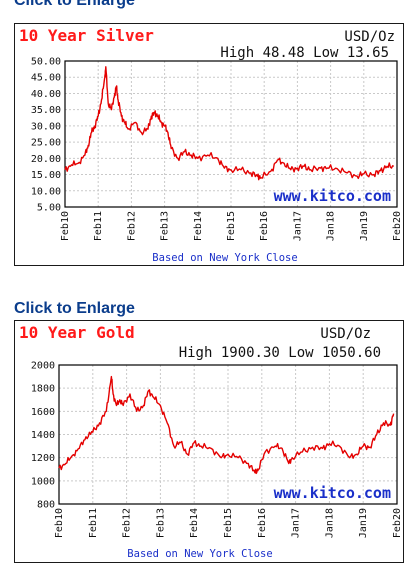 This screenshot has width=419, height=573. Describe the element at coordinates (43, 366) in the screenshot. I see `y-tick-label: 2000` at that location.